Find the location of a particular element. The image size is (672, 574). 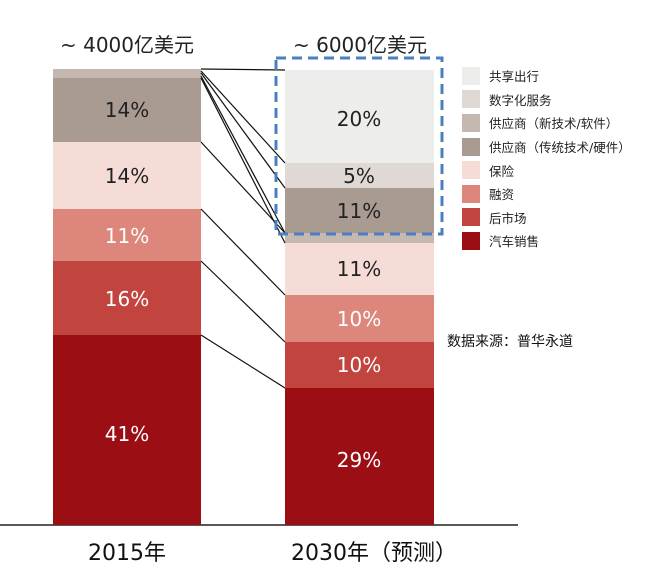

legend-label: 汽车销售 is located at coordinates (514, 242).